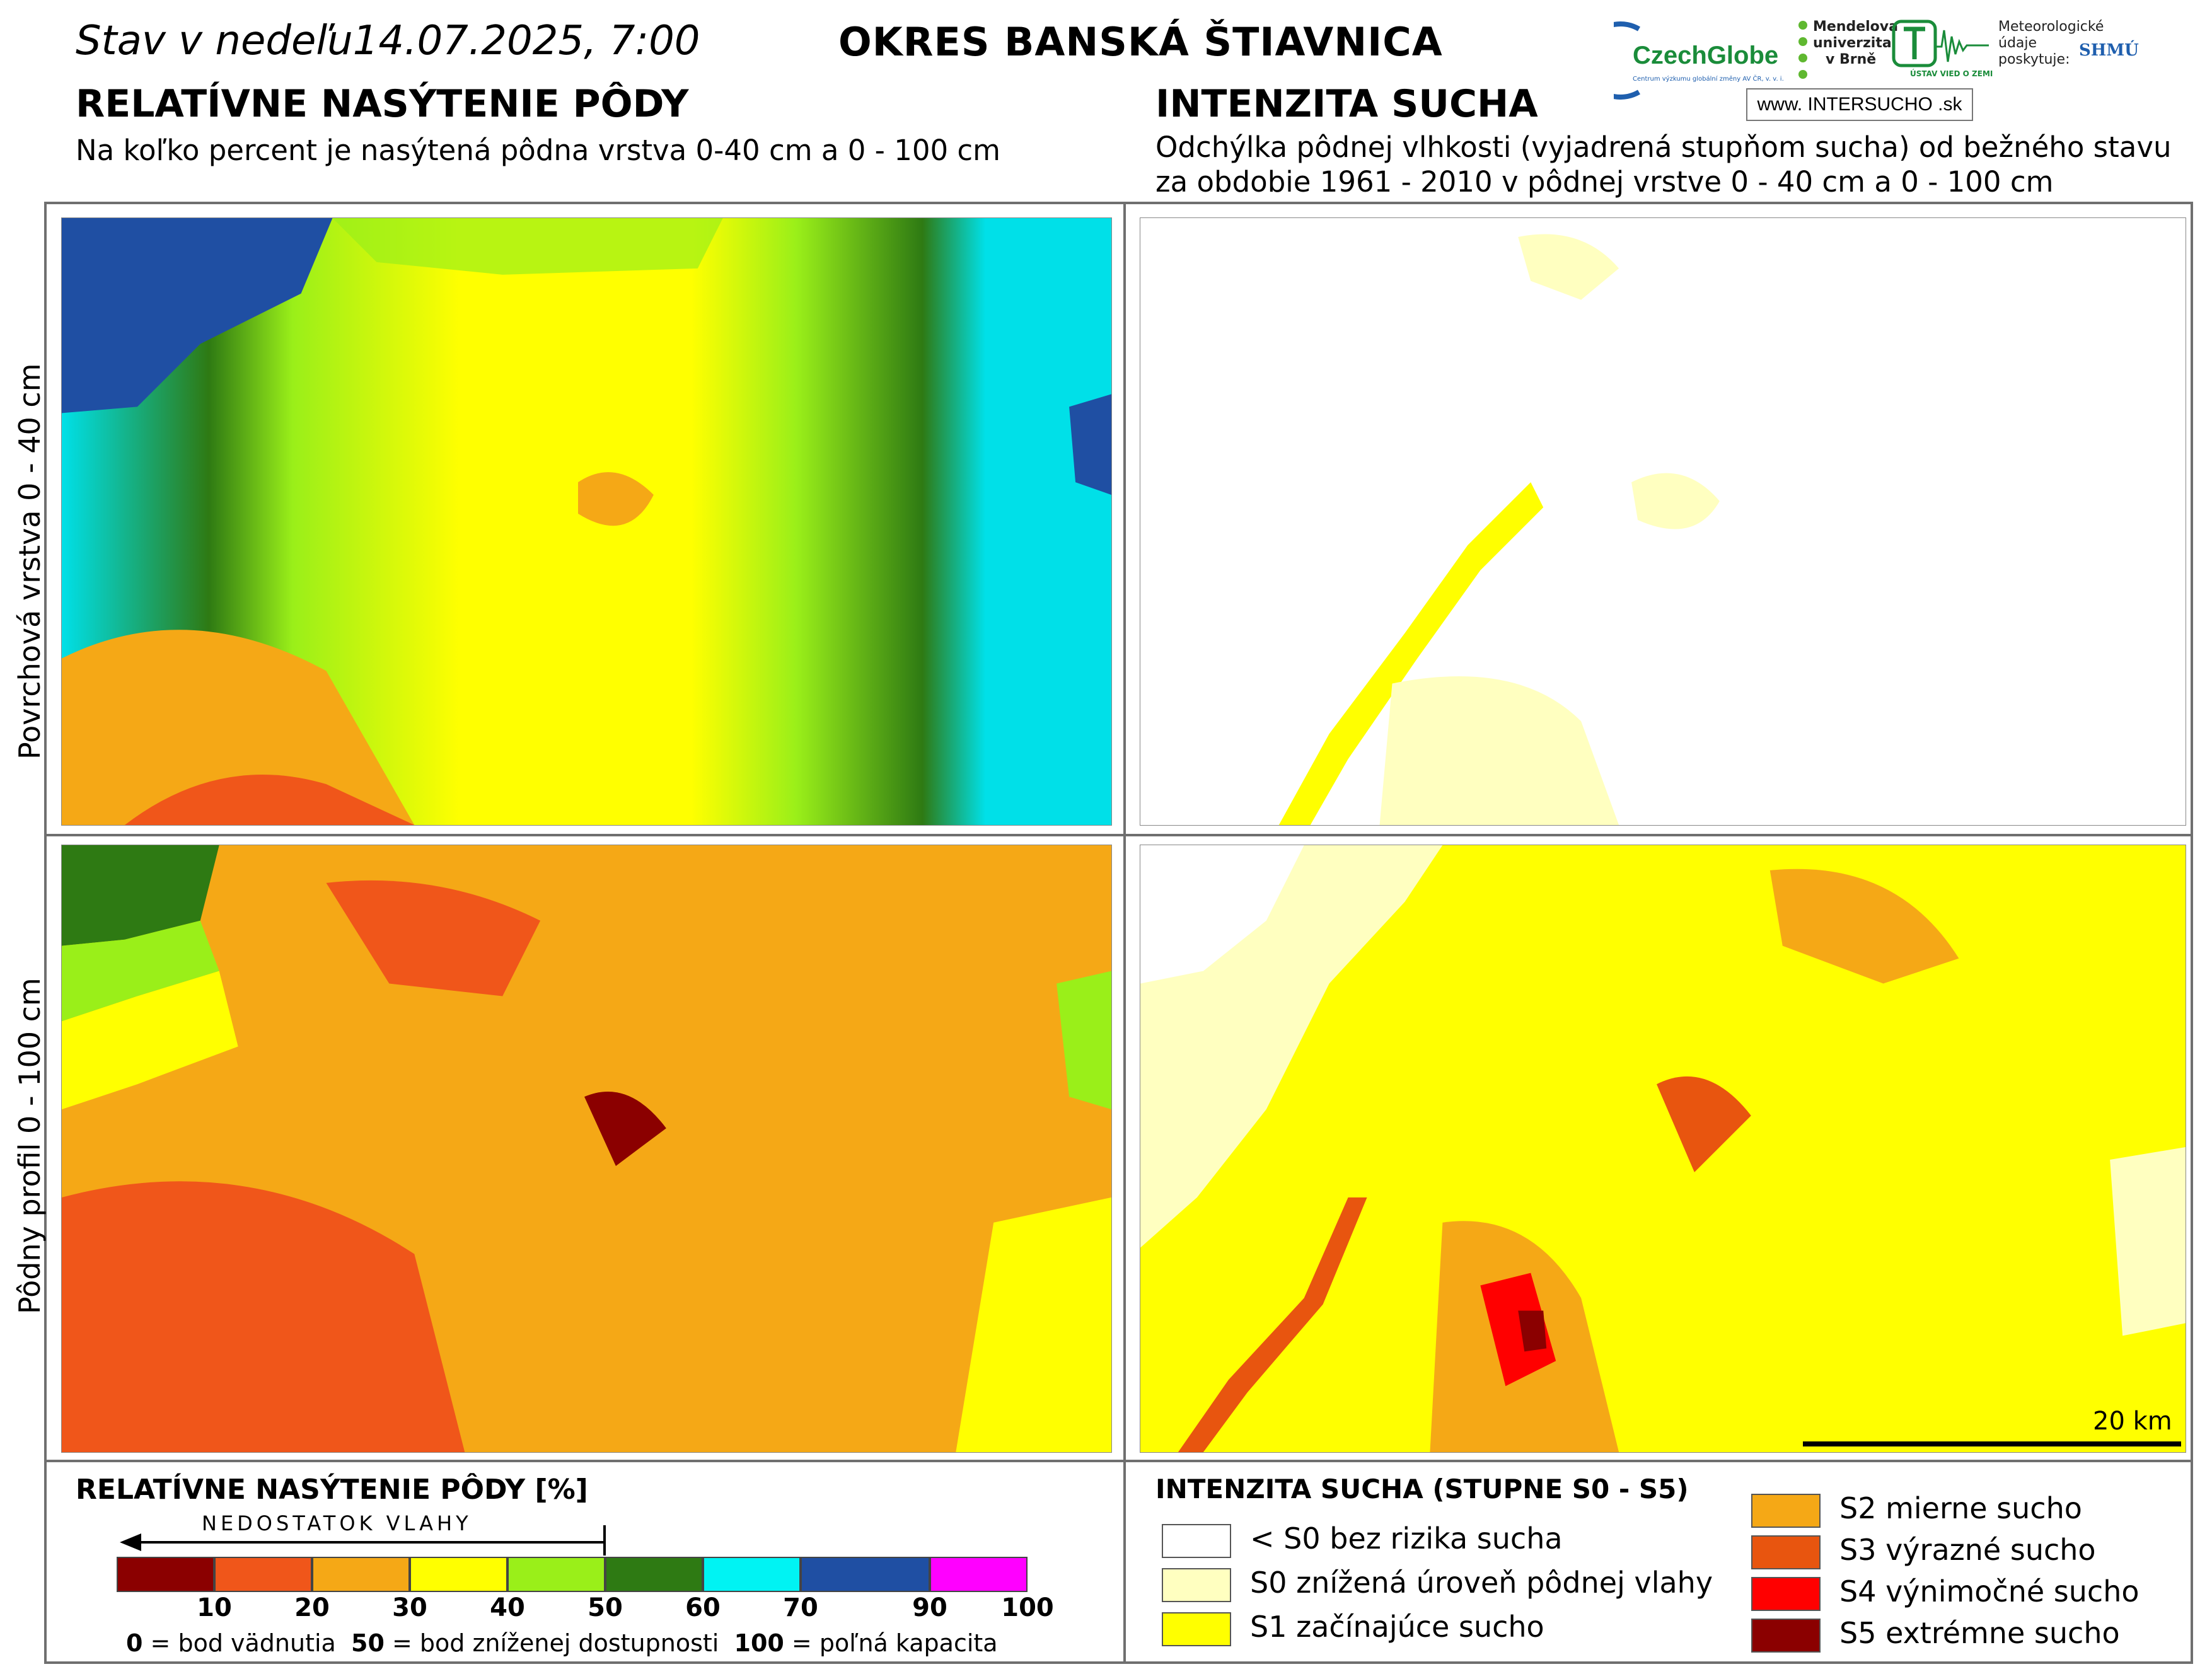  What do you see at coordinates (1406, 1538) in the screenshot?
I see `drought-legend-label: < S0 bez rizika sucha` at bounding box center [1406, 1538].